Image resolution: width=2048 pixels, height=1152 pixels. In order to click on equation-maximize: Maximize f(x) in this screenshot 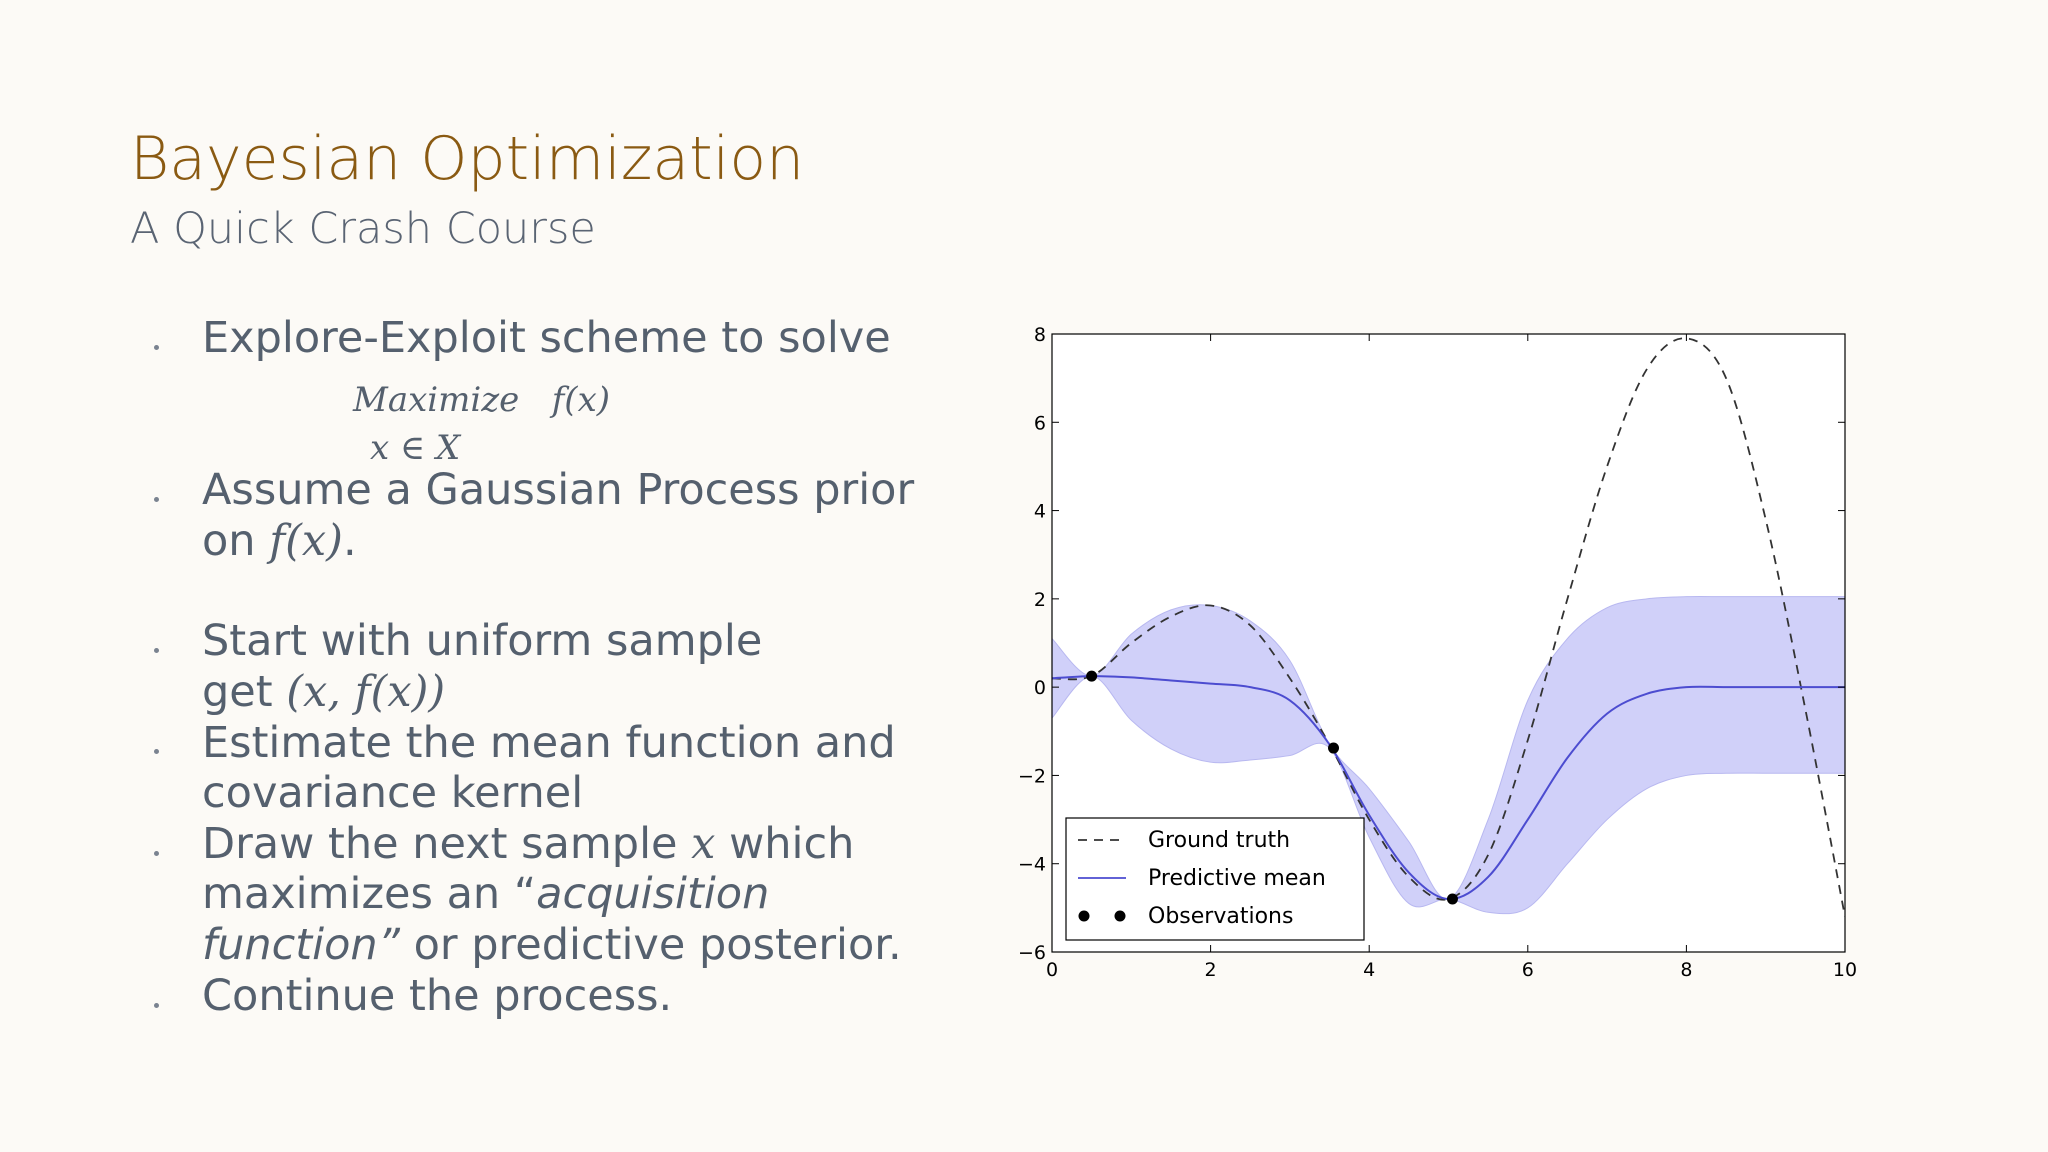, I will do `click(481, 400)`.